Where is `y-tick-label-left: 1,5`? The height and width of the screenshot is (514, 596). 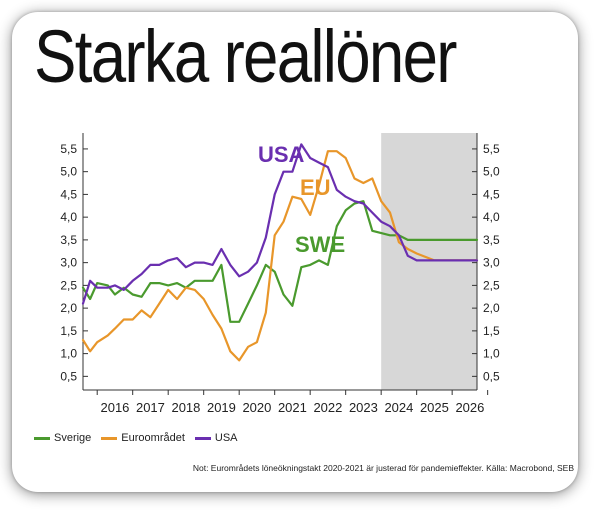
y-tick-label-left: 1,5 is located at coordinates (68, 331).